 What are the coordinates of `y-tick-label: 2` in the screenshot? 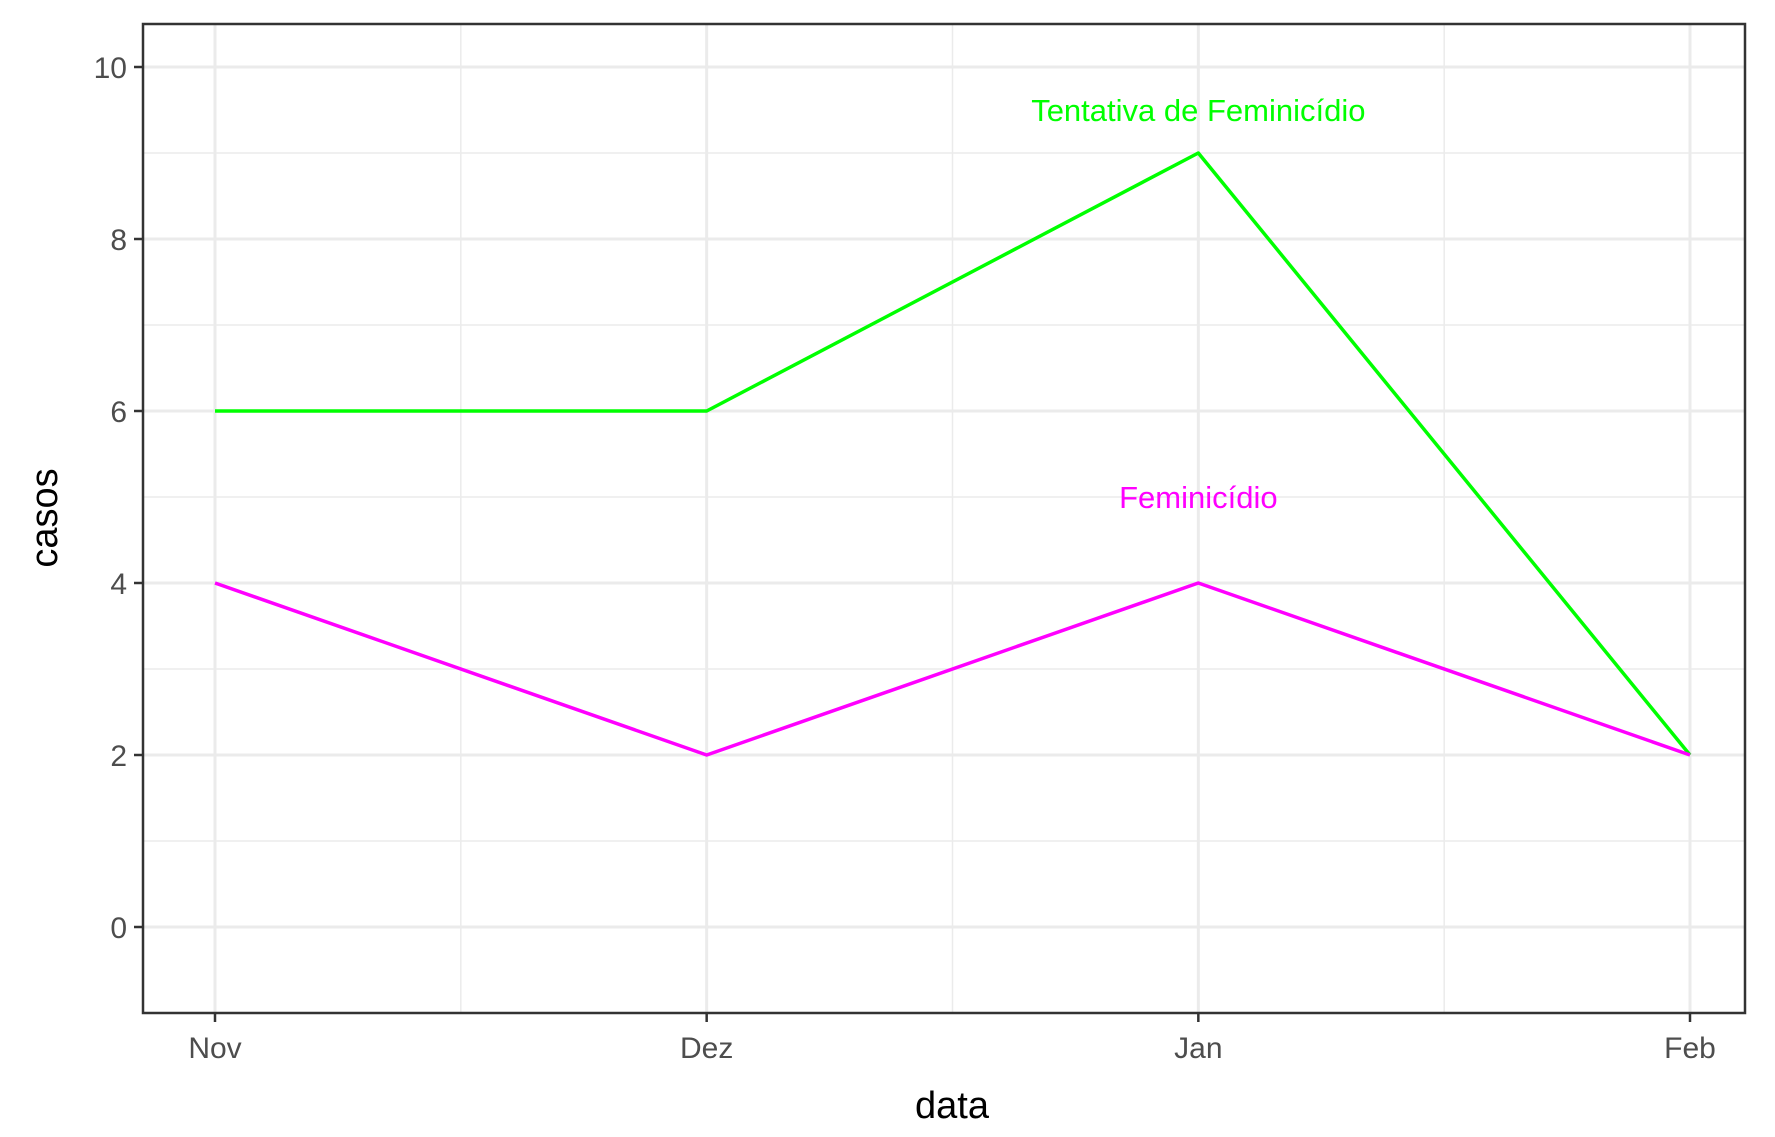 It's located at (118, 756).